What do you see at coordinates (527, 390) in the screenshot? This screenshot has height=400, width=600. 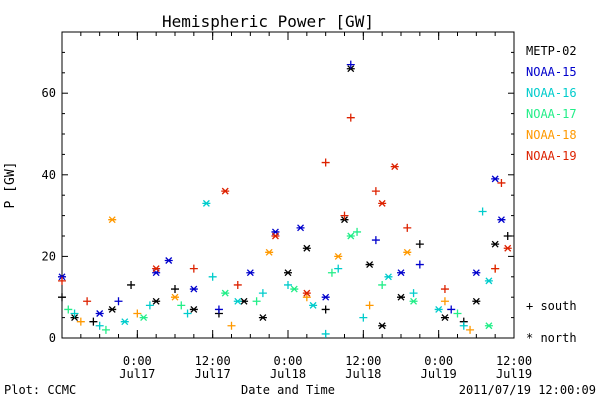 I see `footer-timestamp: 2011/07/19 12:00:09` at bounding box center [527, 390].